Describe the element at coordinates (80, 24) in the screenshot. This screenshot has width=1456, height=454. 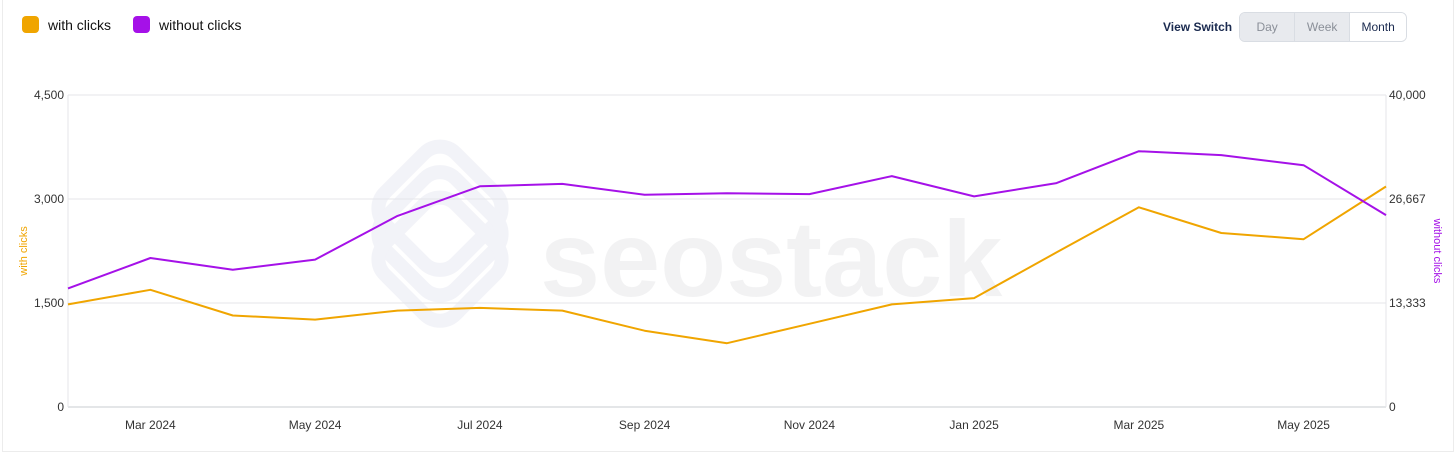
I see `legend-label-with-clicks: with clicks` at that location.